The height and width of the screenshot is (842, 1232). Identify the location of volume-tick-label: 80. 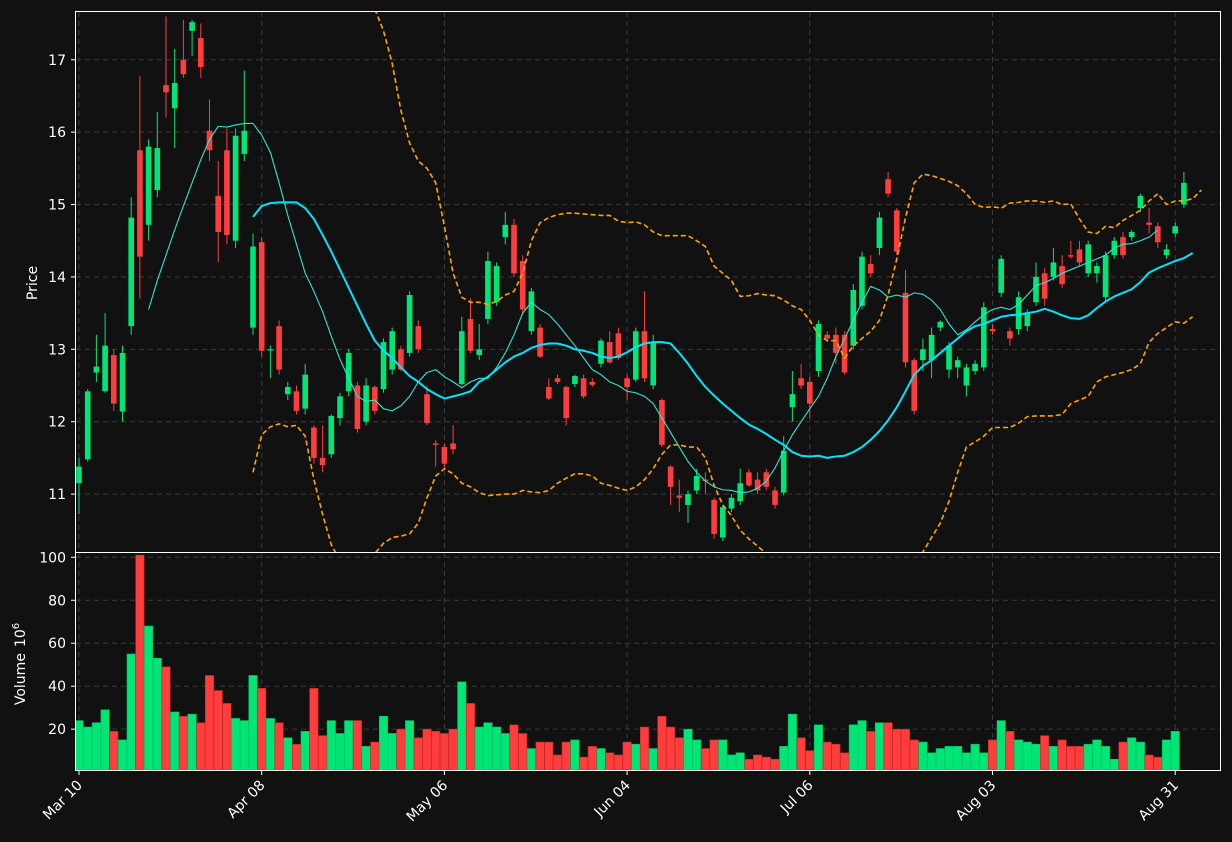
(57, 601).